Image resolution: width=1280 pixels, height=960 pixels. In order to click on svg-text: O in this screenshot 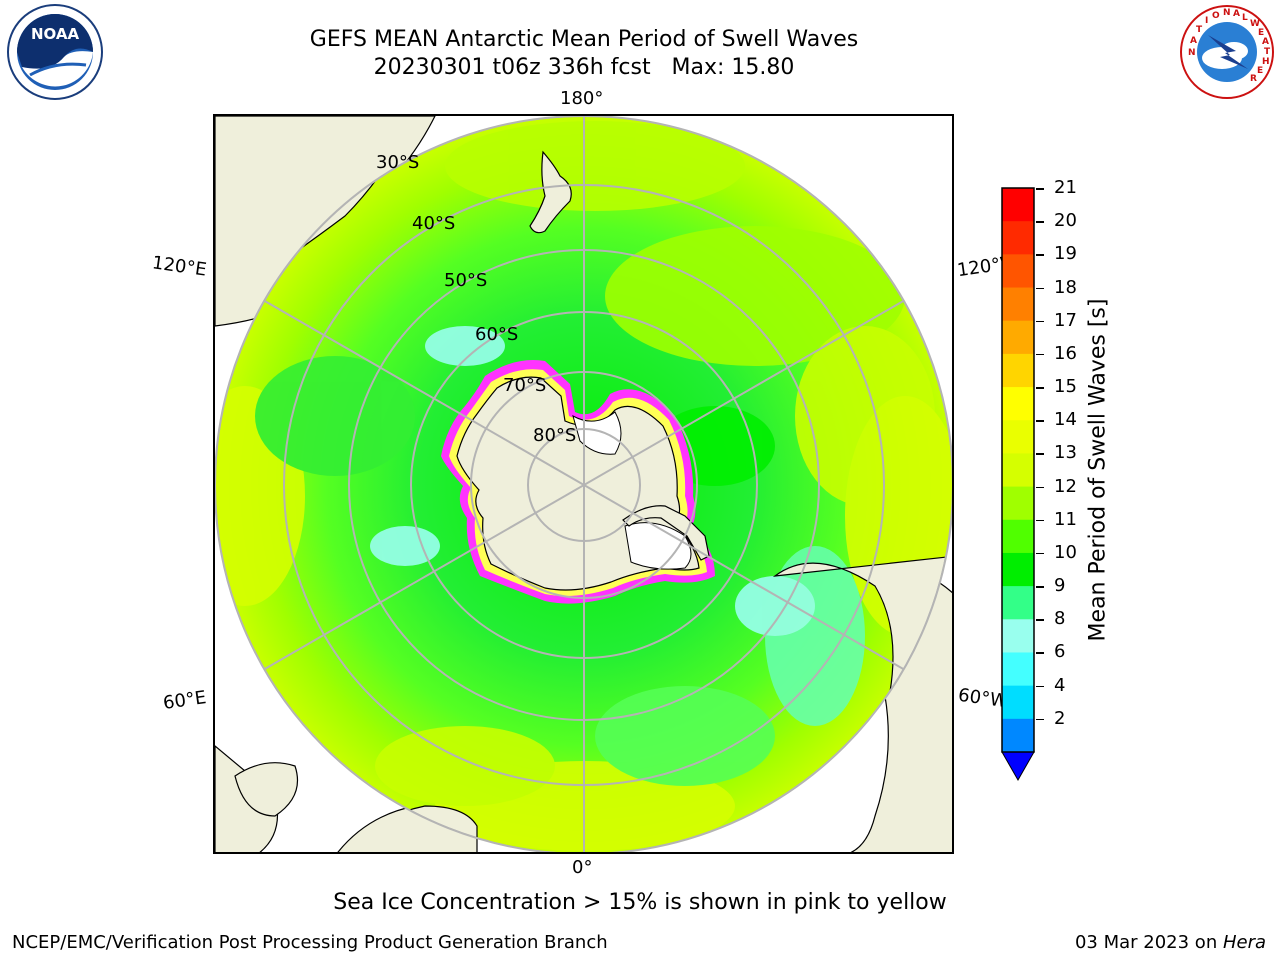, I will do `click(1216, 16)`.